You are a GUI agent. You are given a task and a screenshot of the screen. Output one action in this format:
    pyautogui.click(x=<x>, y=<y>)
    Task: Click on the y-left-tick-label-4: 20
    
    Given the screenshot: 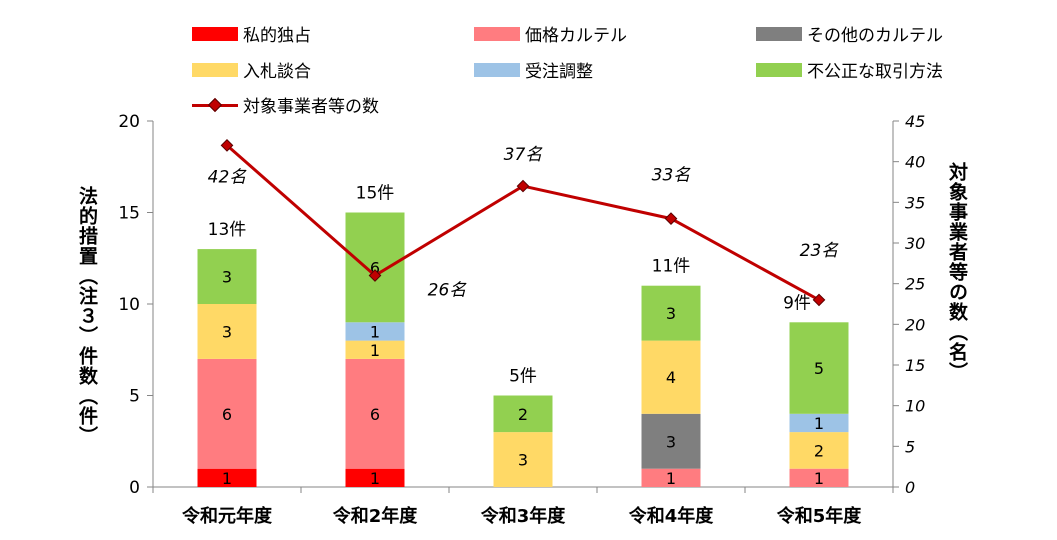 What is the action you would take?
    pyautogui.click(x=129, y=122)
    